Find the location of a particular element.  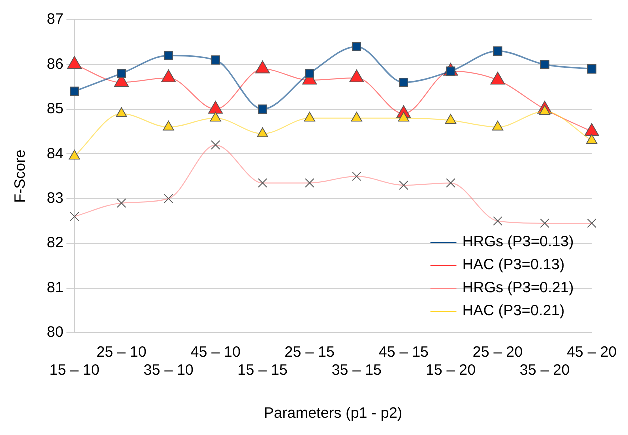

legend-label: HRGs (P3=0.13) is located at coordinates (518, 242).